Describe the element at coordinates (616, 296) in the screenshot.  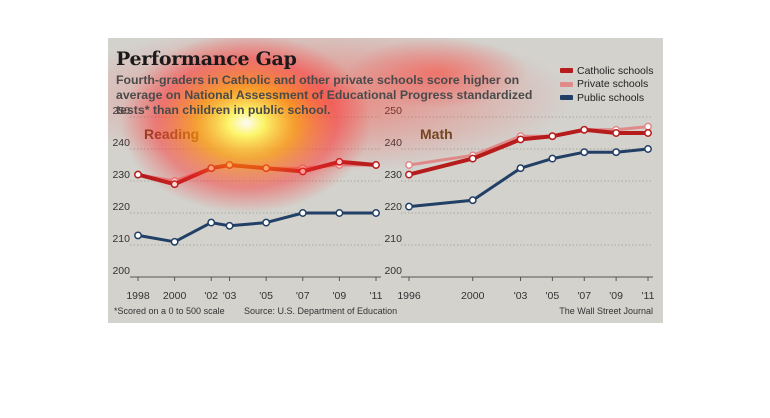
I see `math-x-tick-label: '09` at that location.